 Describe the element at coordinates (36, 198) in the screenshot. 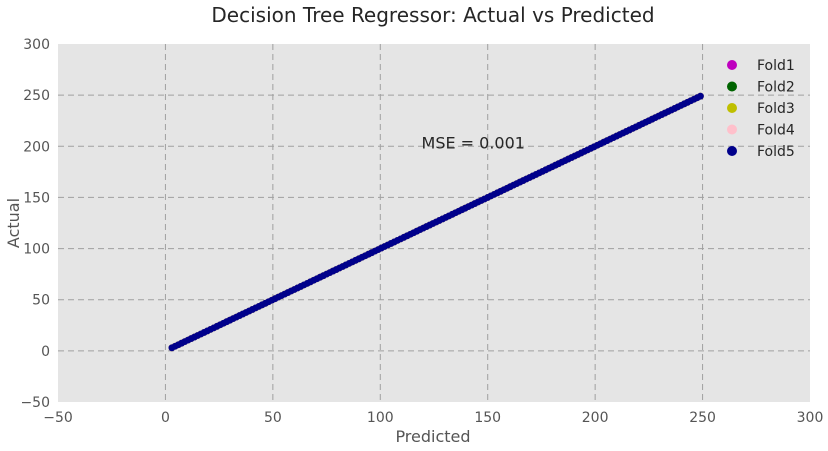

I see `y-tick-label: 150` at that location.